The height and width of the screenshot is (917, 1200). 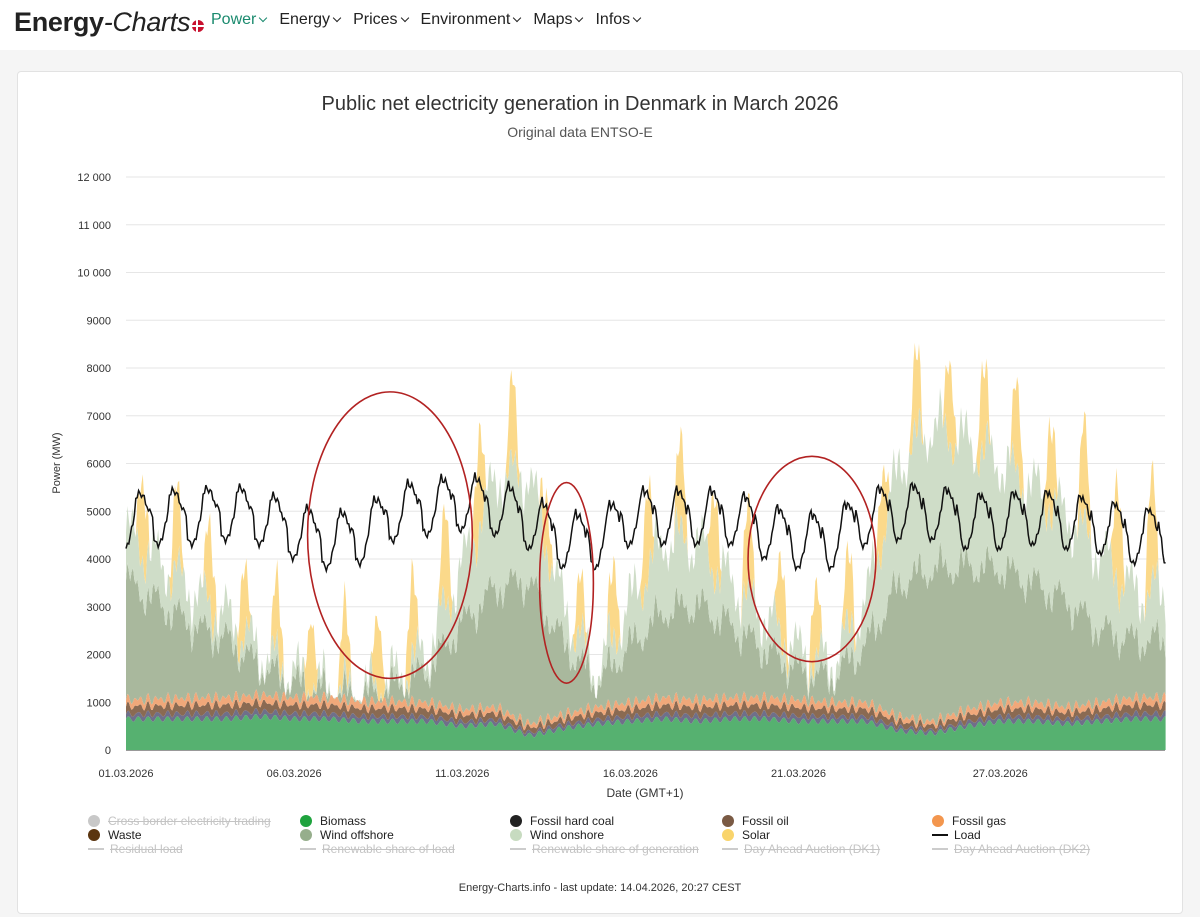 What do you see at coordinates (94, 274) in the screenshot?
I see `y-tick-label: 10 000` at bounding box center [94, 274].